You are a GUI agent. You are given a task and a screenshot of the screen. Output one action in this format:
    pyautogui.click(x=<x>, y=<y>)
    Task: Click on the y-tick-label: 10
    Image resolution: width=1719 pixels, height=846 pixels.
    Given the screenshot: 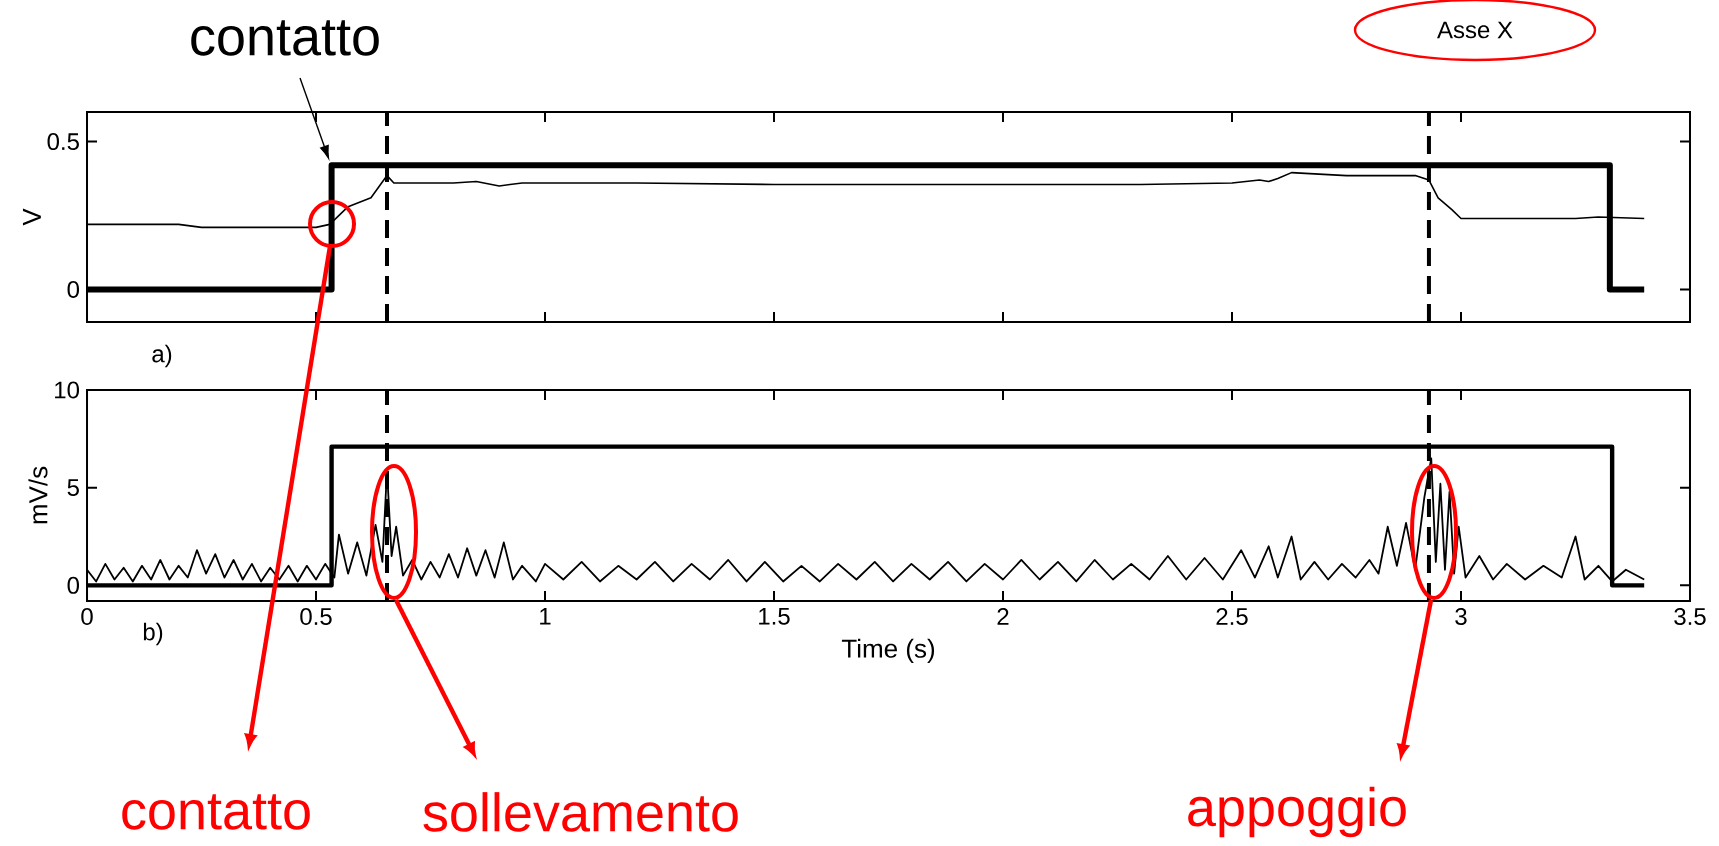 What is the action you would take?
    pyautogui.click(x=67, y=390)
    